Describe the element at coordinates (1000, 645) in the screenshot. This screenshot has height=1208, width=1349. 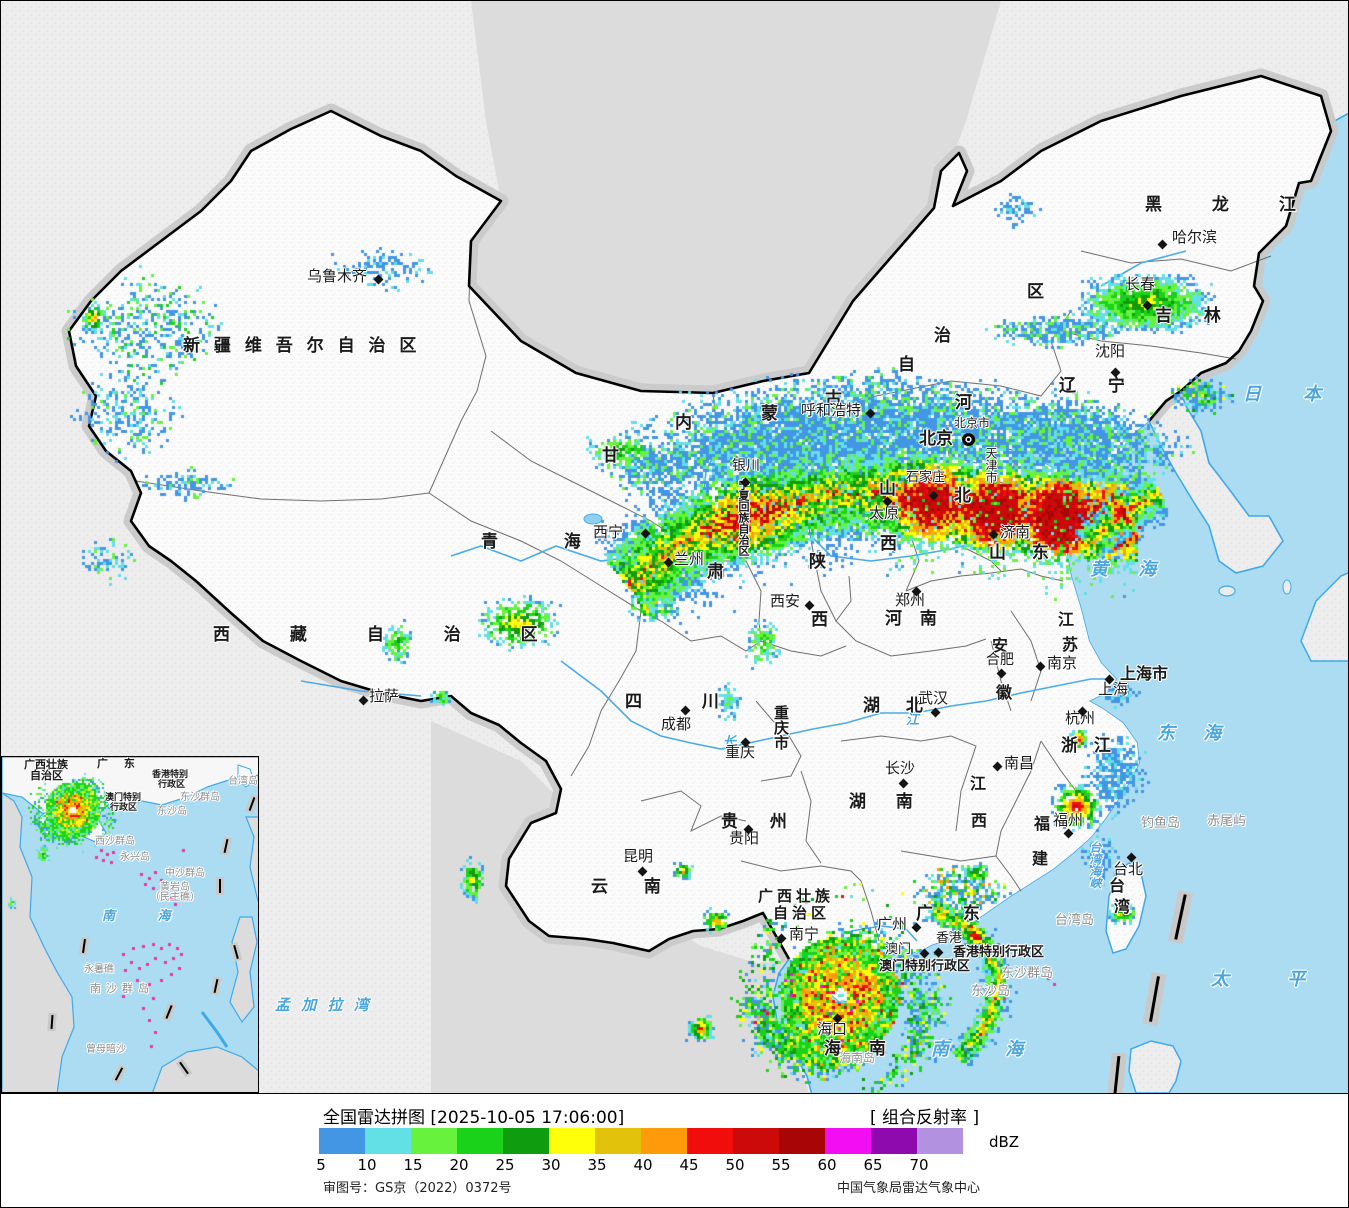
I see `province-label: 安` at that location.